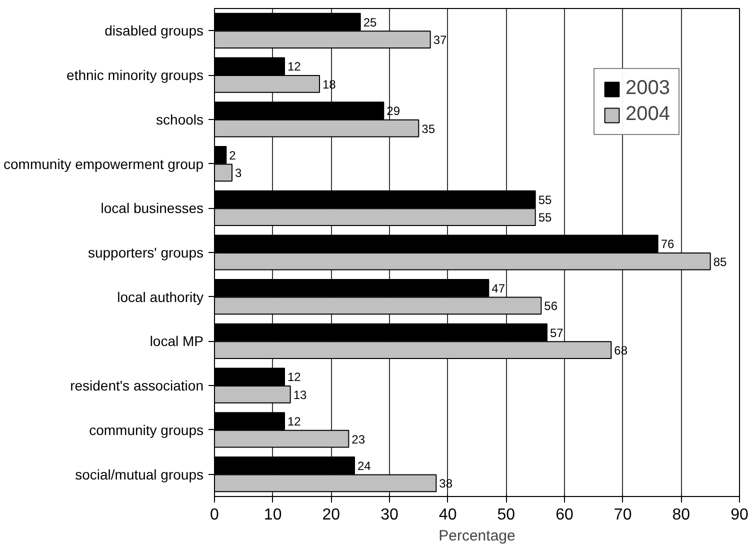 Image resolution: width=754 pixels, height=547 pixels. I want to click on y-tick-label: social/mutual groups, so click(139, 474).